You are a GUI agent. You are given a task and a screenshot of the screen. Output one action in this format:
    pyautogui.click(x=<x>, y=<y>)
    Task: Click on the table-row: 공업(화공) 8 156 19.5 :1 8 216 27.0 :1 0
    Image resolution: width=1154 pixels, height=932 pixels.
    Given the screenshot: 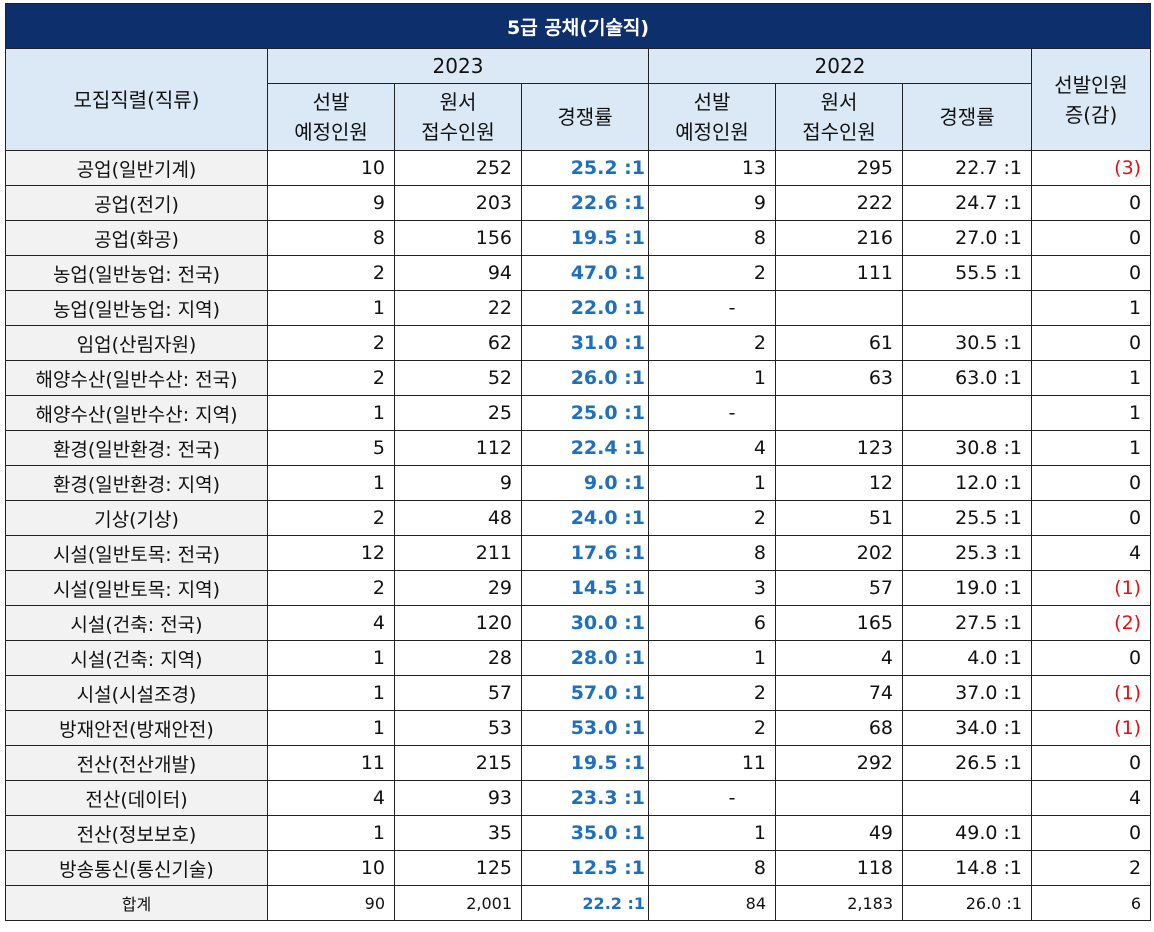 What is the action you would take?
    pyautogui.click(x=578, y=238)
    